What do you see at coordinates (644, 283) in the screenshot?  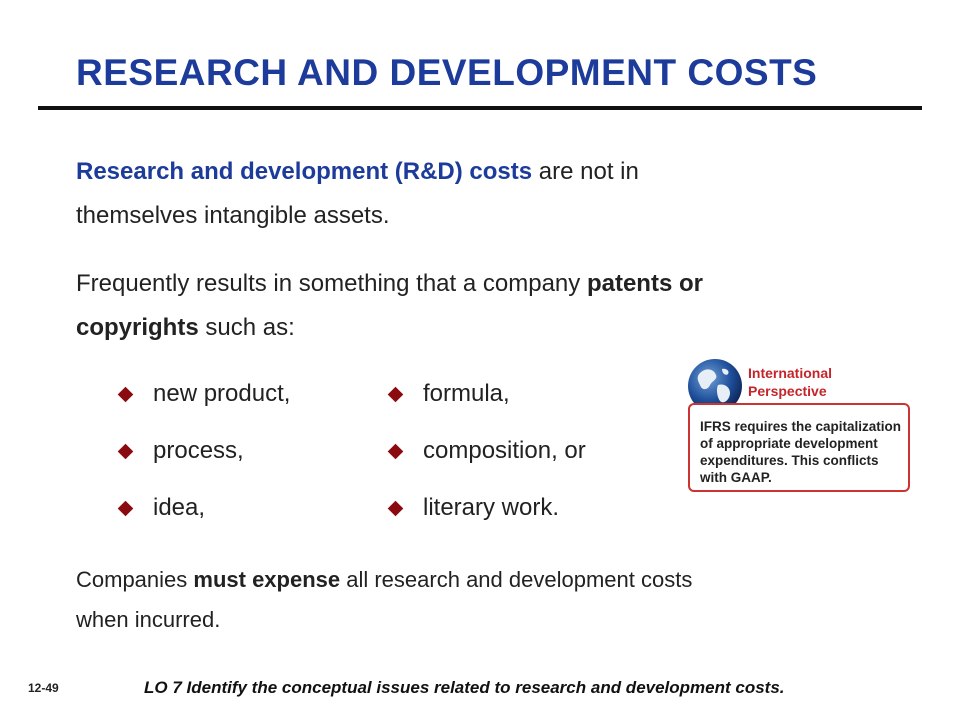 I see `results-line1-bold: patents or` at bounding box center [644, 283].